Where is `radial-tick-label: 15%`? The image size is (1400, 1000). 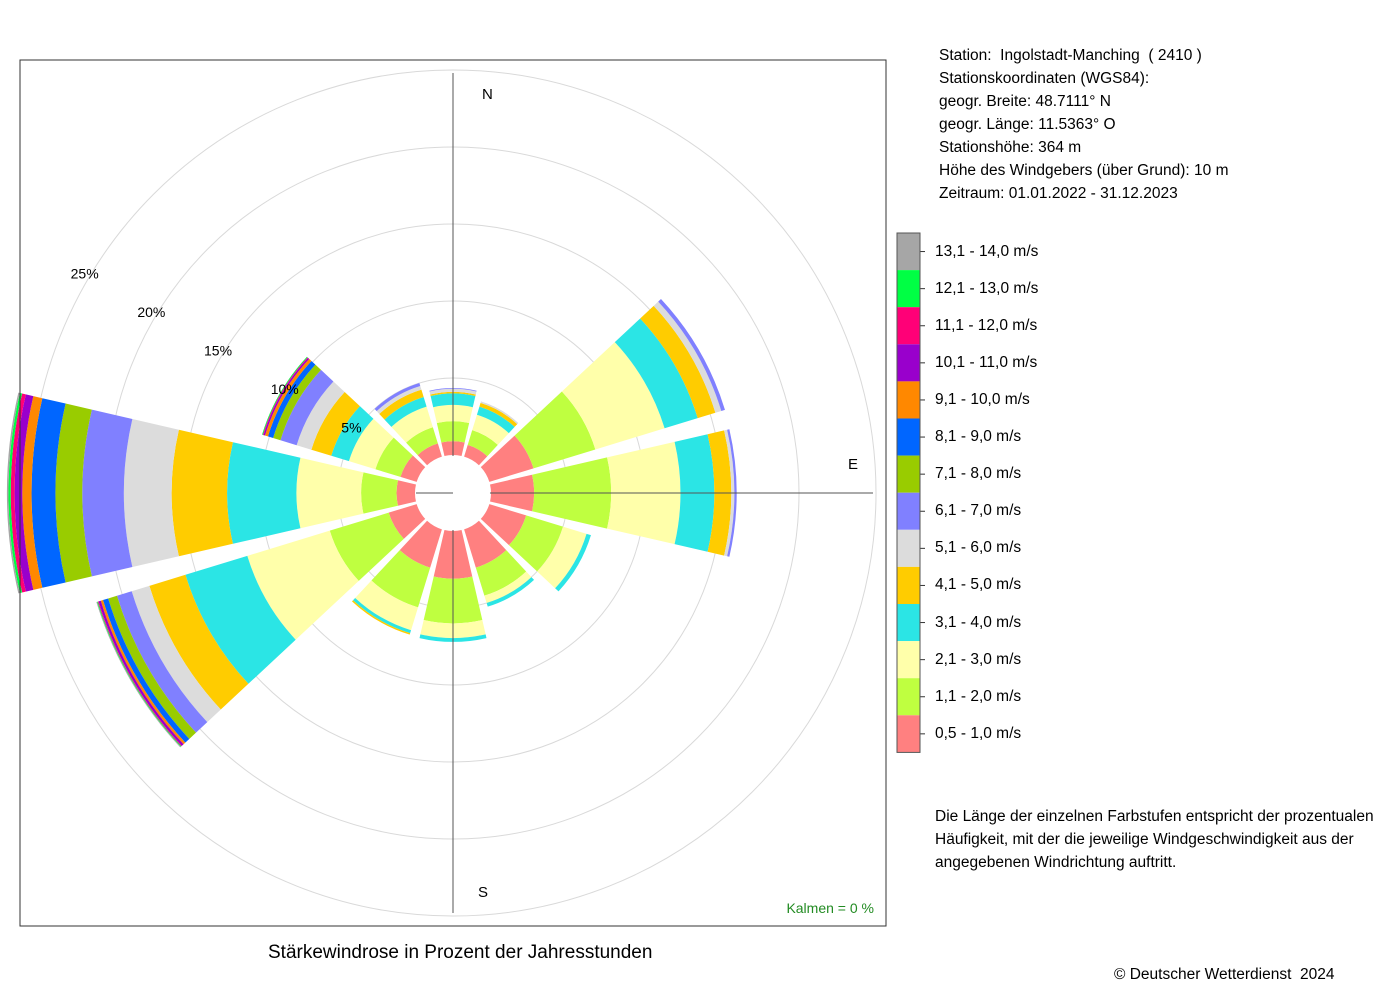
radial-tick-label: 15% is located at coordinates (218, 351).